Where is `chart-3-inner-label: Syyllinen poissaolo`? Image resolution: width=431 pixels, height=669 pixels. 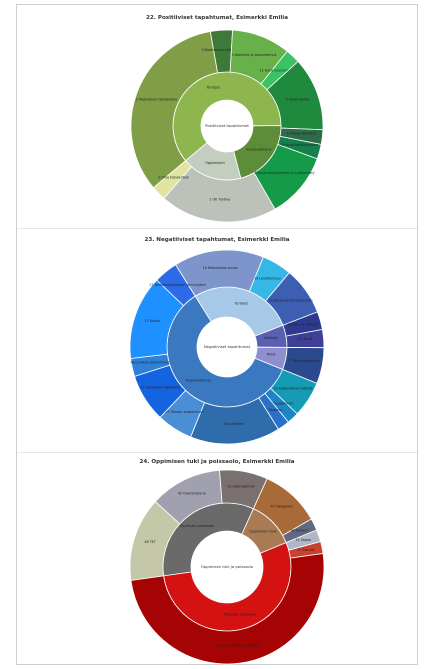
chart-3-inner-label: Syyllinen poissaolo is located at coordinates (197, 526).